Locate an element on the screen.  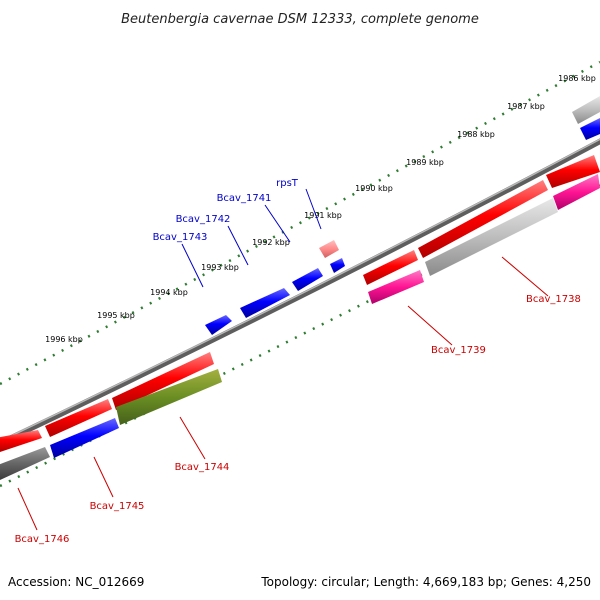
tick-label: 1992 kbp is located at coordinates (271, 242).